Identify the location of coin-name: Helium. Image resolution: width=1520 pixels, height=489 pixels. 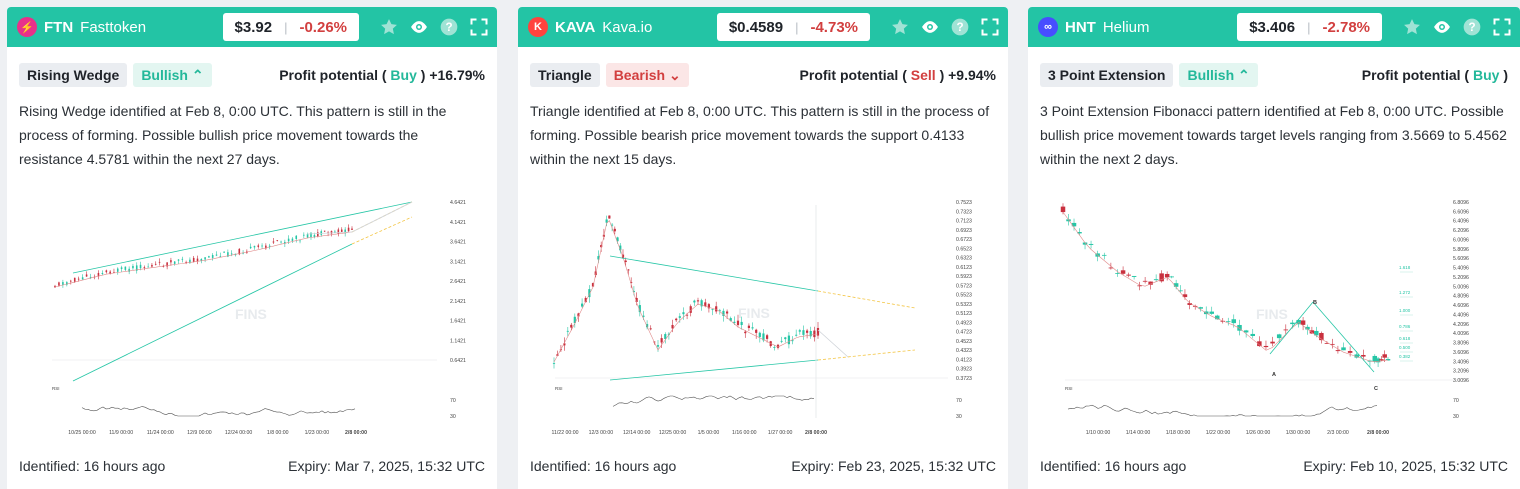
(1126, 27).